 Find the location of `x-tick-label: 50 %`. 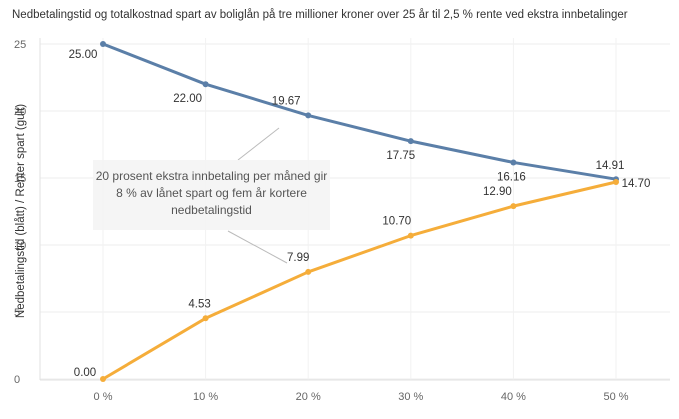

x-tick-label: 50 % is located at coordinates (615, 397).